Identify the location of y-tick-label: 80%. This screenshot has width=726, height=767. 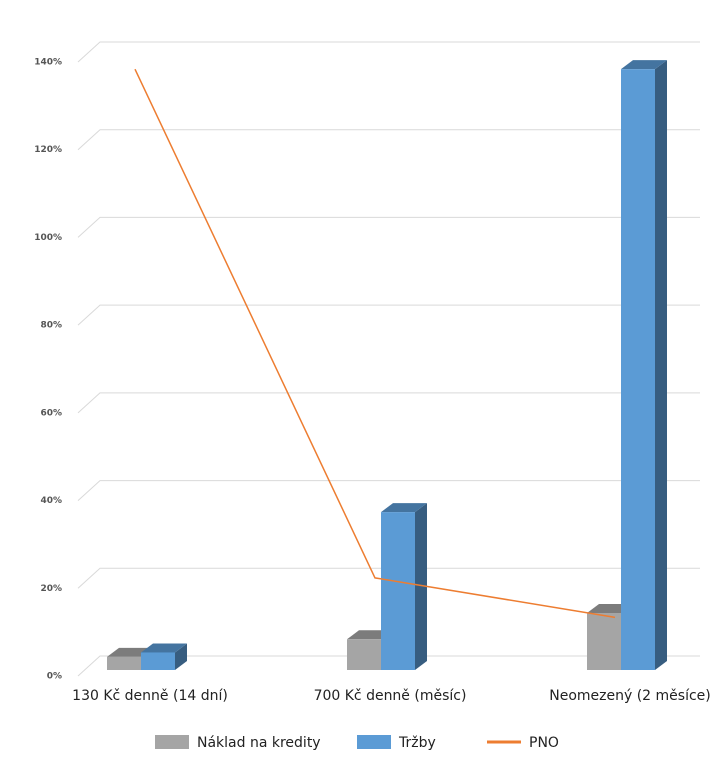
(51, 326).